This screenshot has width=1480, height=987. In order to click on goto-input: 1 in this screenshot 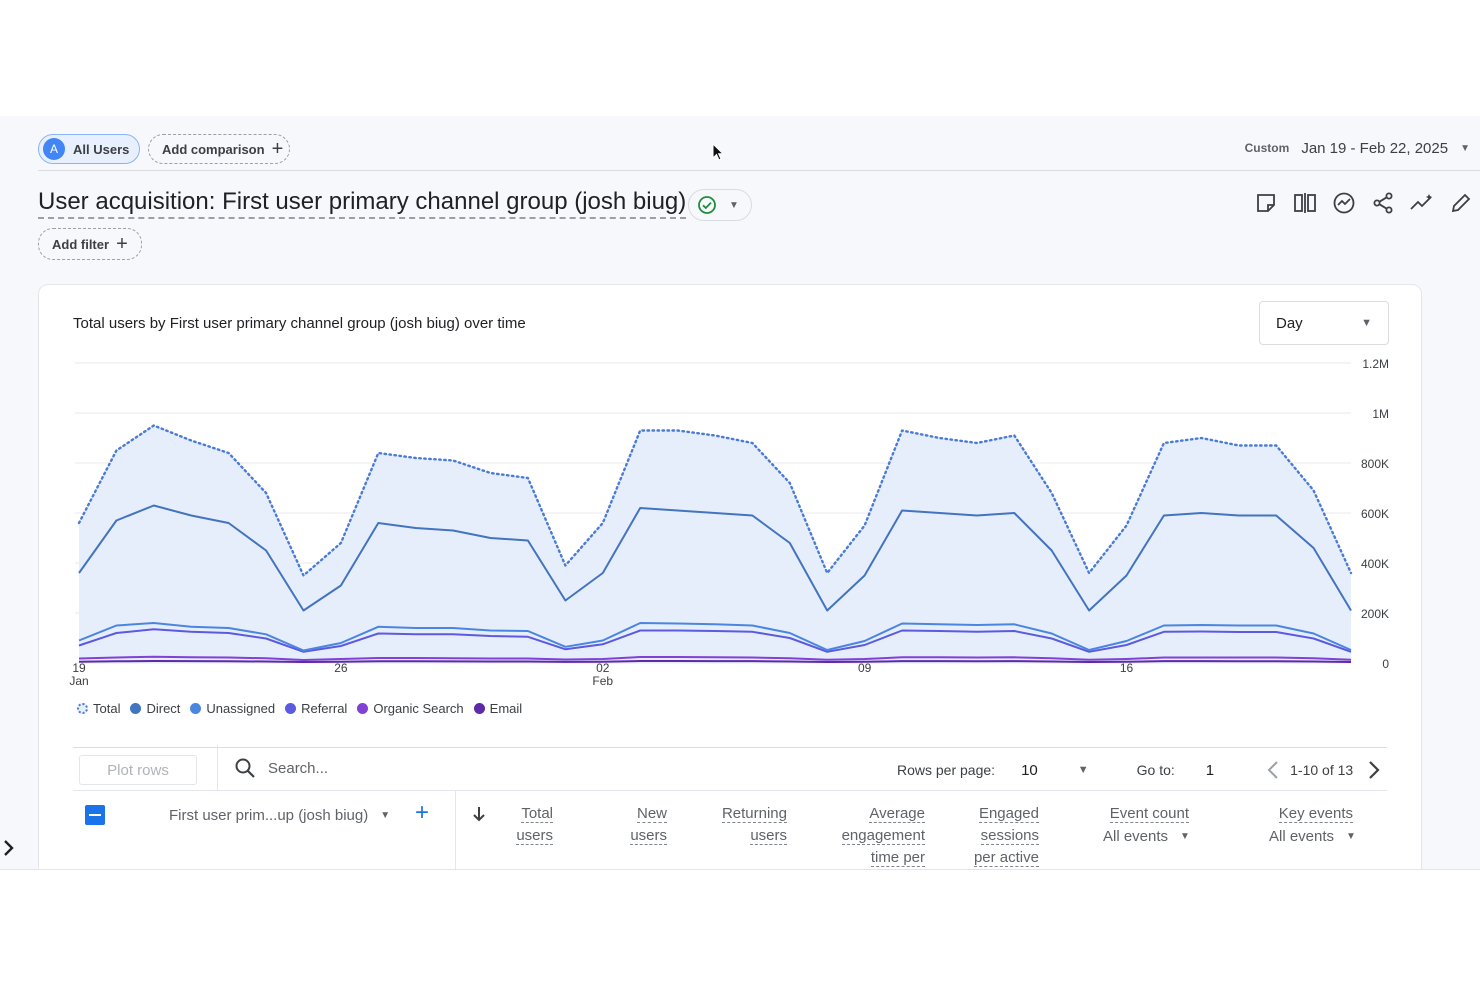, I will do `click(1210, 770)`.